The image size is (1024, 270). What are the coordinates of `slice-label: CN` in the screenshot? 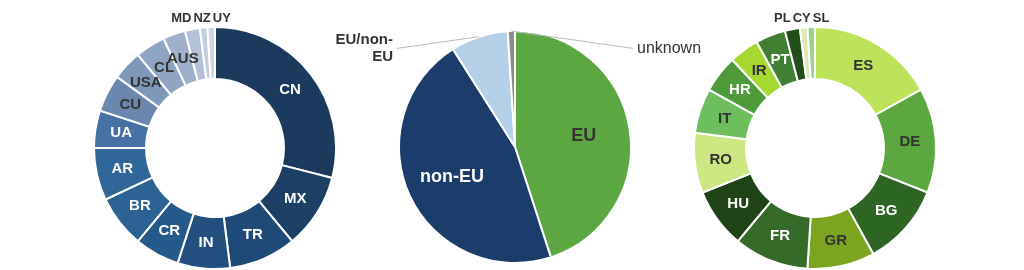 It's located at (290, 88).